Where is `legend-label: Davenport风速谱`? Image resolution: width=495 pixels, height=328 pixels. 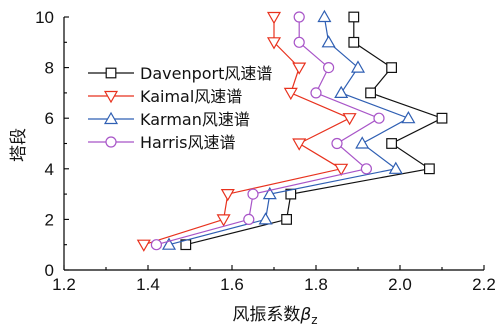 legend-label: Davenport风速谱 is located at coordinates (206, 73).